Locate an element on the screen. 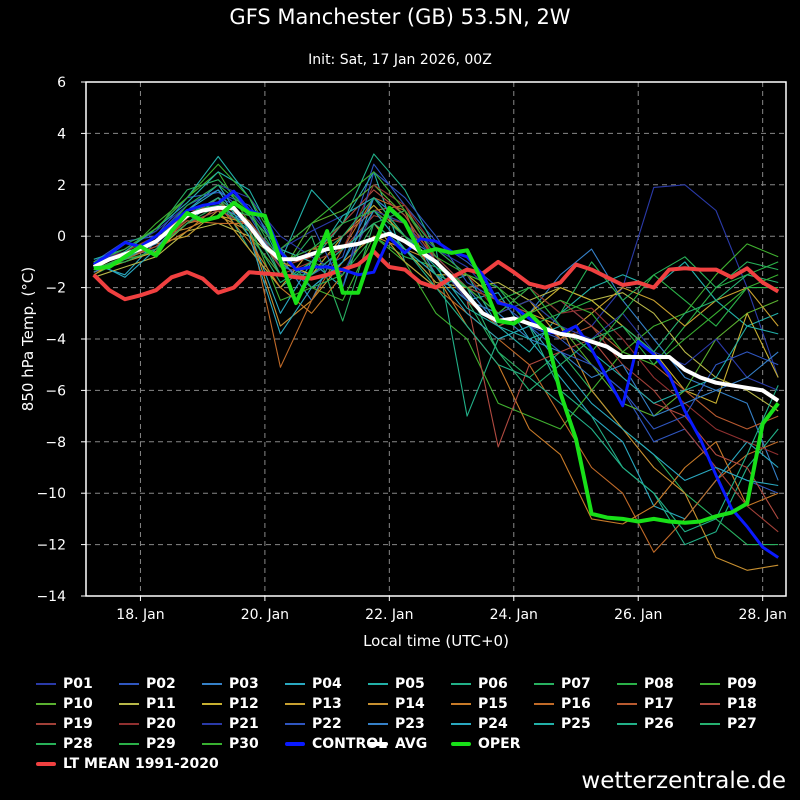  legend-item-p23: P23 is located at coordinates (396, 724).